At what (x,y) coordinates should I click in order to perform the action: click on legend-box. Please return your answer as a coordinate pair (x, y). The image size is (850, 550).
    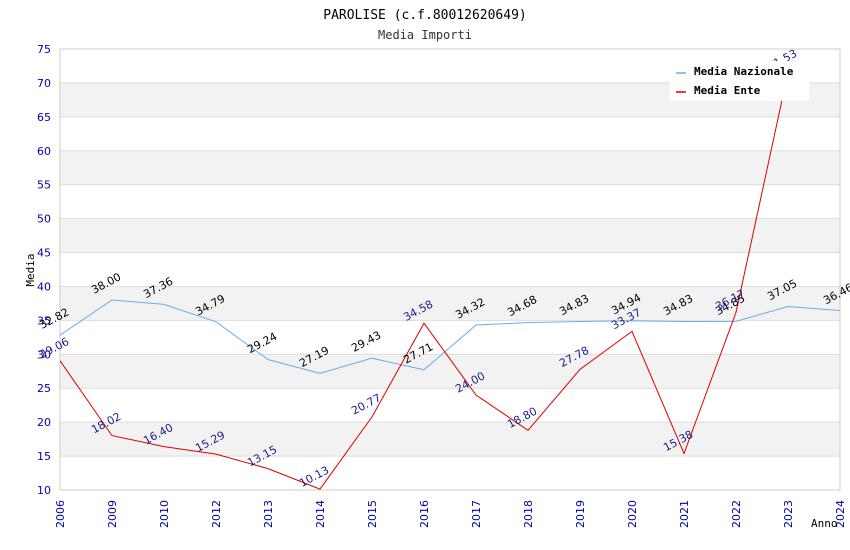
    Looking at the image, I should click on (739, 81).